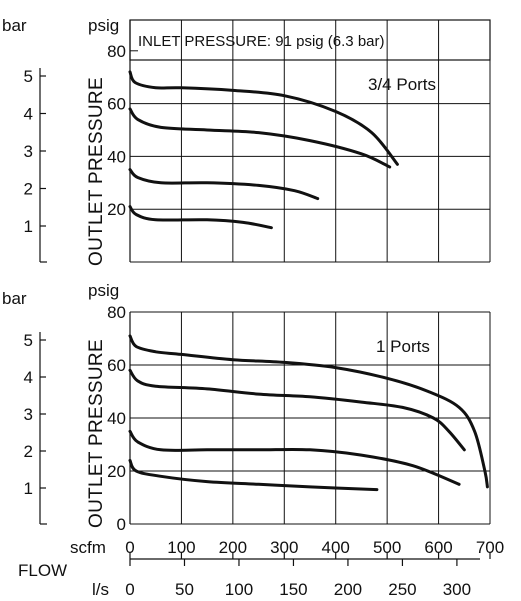  I want to click on bottom-y-axis-label: OUTLET PRESSURE, so click(96, 433).